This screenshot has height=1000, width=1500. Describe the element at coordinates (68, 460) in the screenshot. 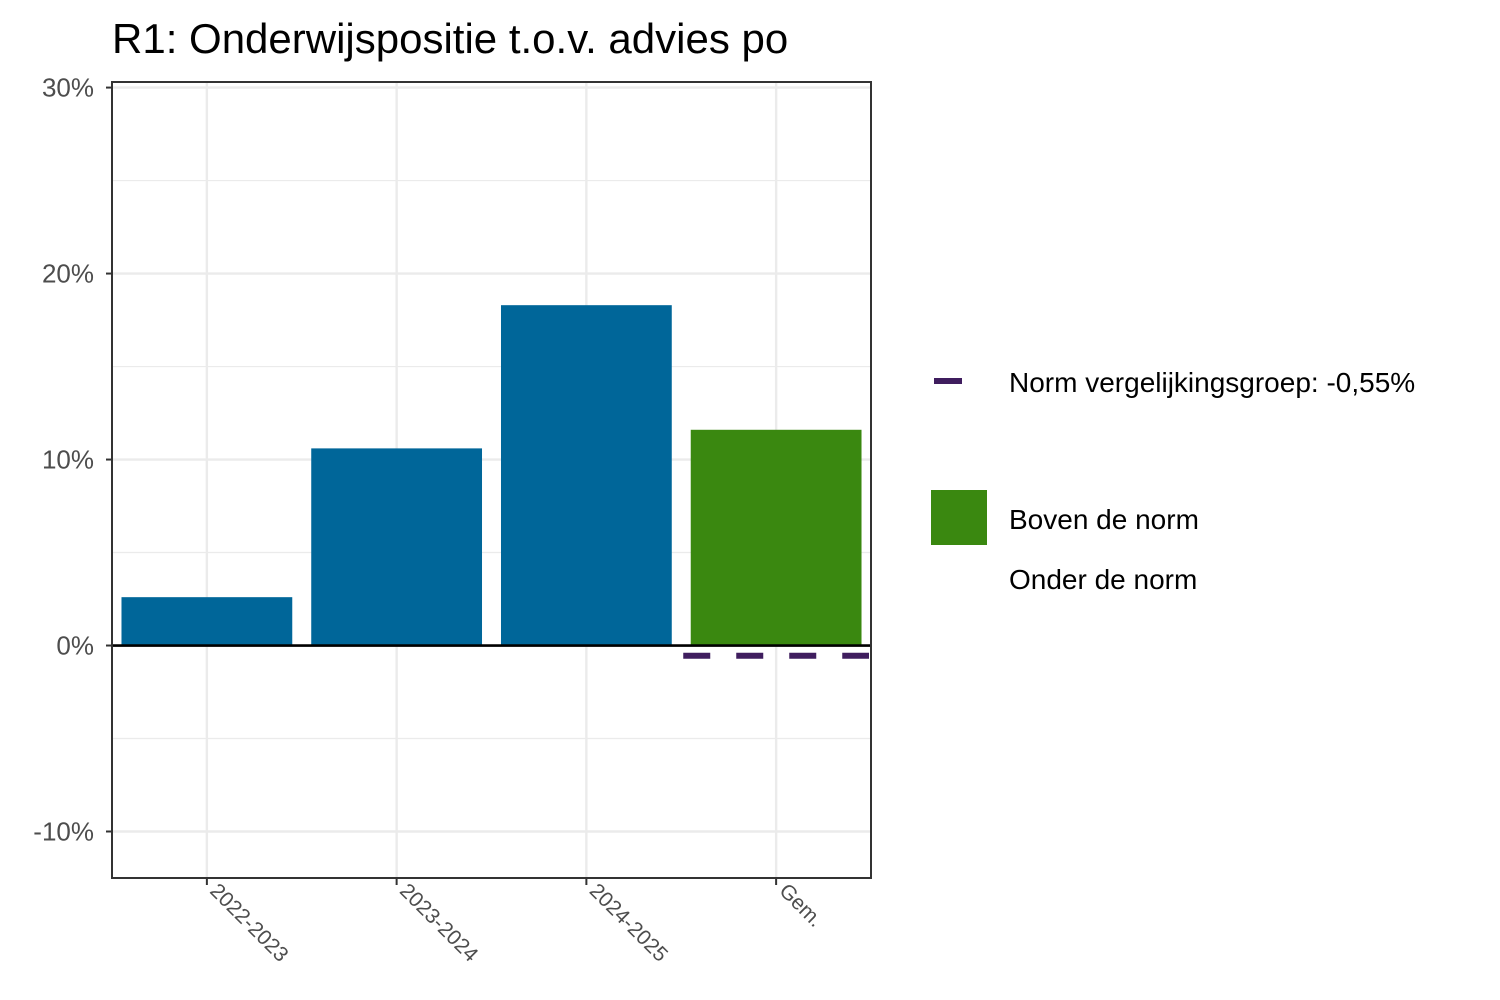

I see `y-tick-label: 10%` at that location.